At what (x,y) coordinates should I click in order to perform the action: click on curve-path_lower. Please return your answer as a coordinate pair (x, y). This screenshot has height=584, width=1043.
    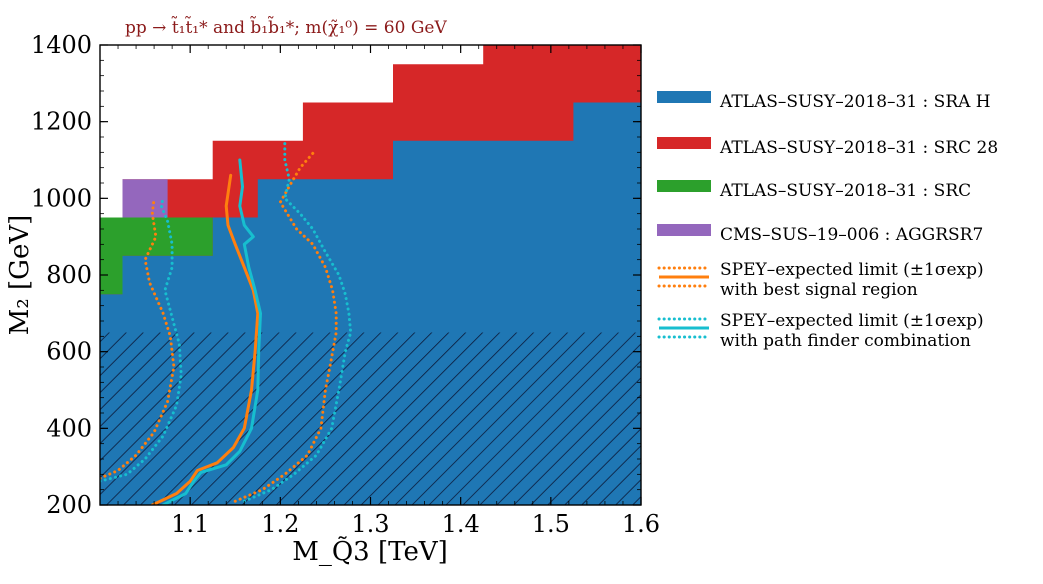
    Looking at the image, I should click on (141, 339).